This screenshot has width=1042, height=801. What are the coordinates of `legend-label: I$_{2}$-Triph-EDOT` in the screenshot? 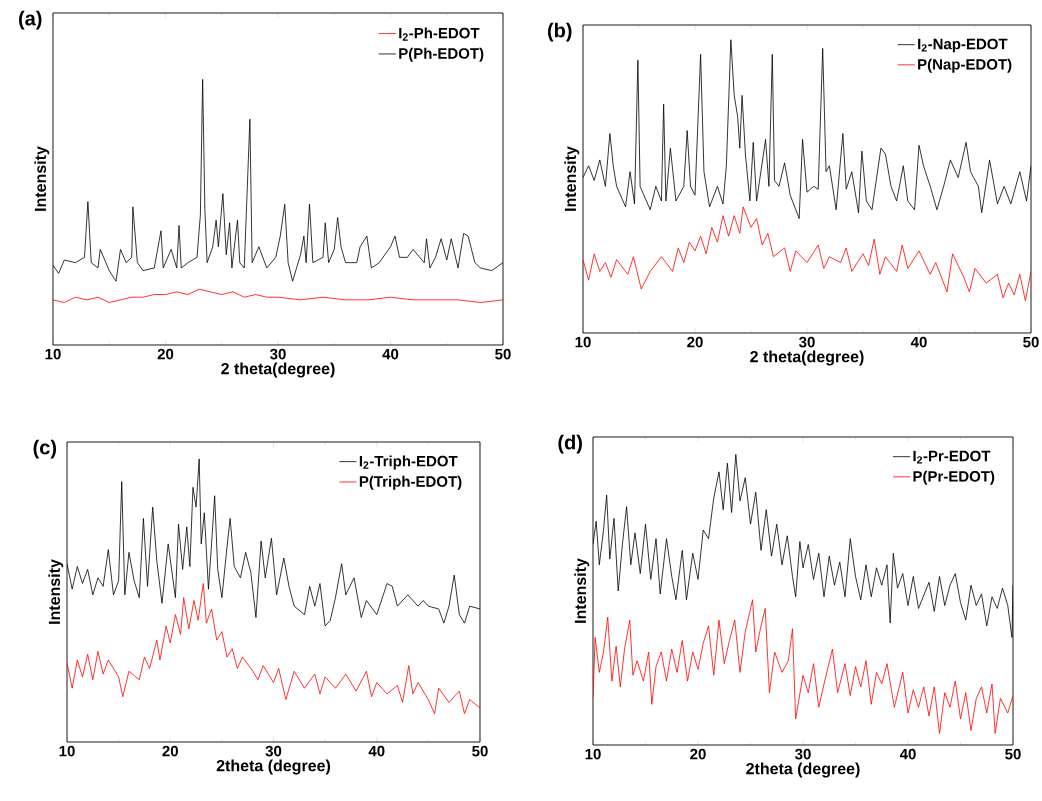 It's located at (408, 462).